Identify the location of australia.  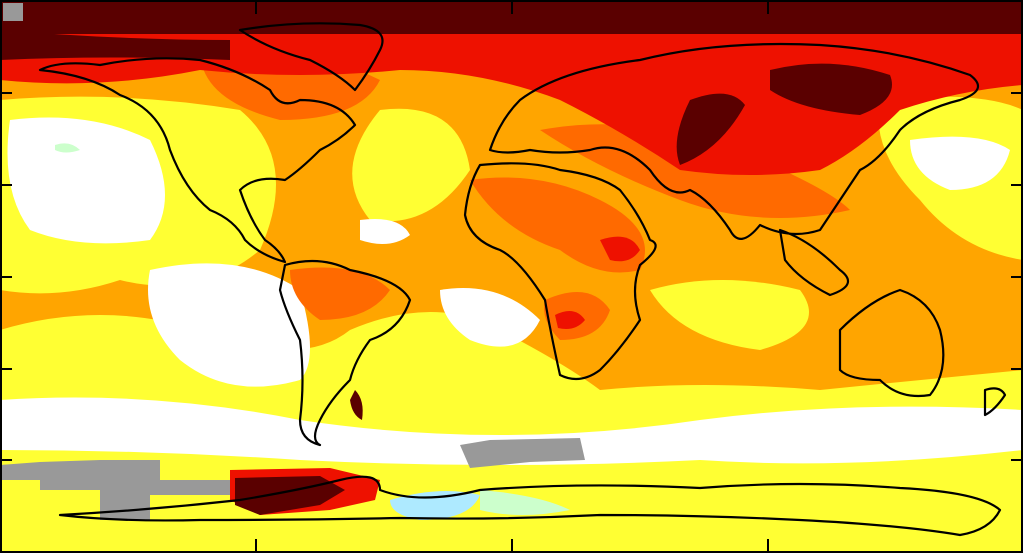
(891, 343).